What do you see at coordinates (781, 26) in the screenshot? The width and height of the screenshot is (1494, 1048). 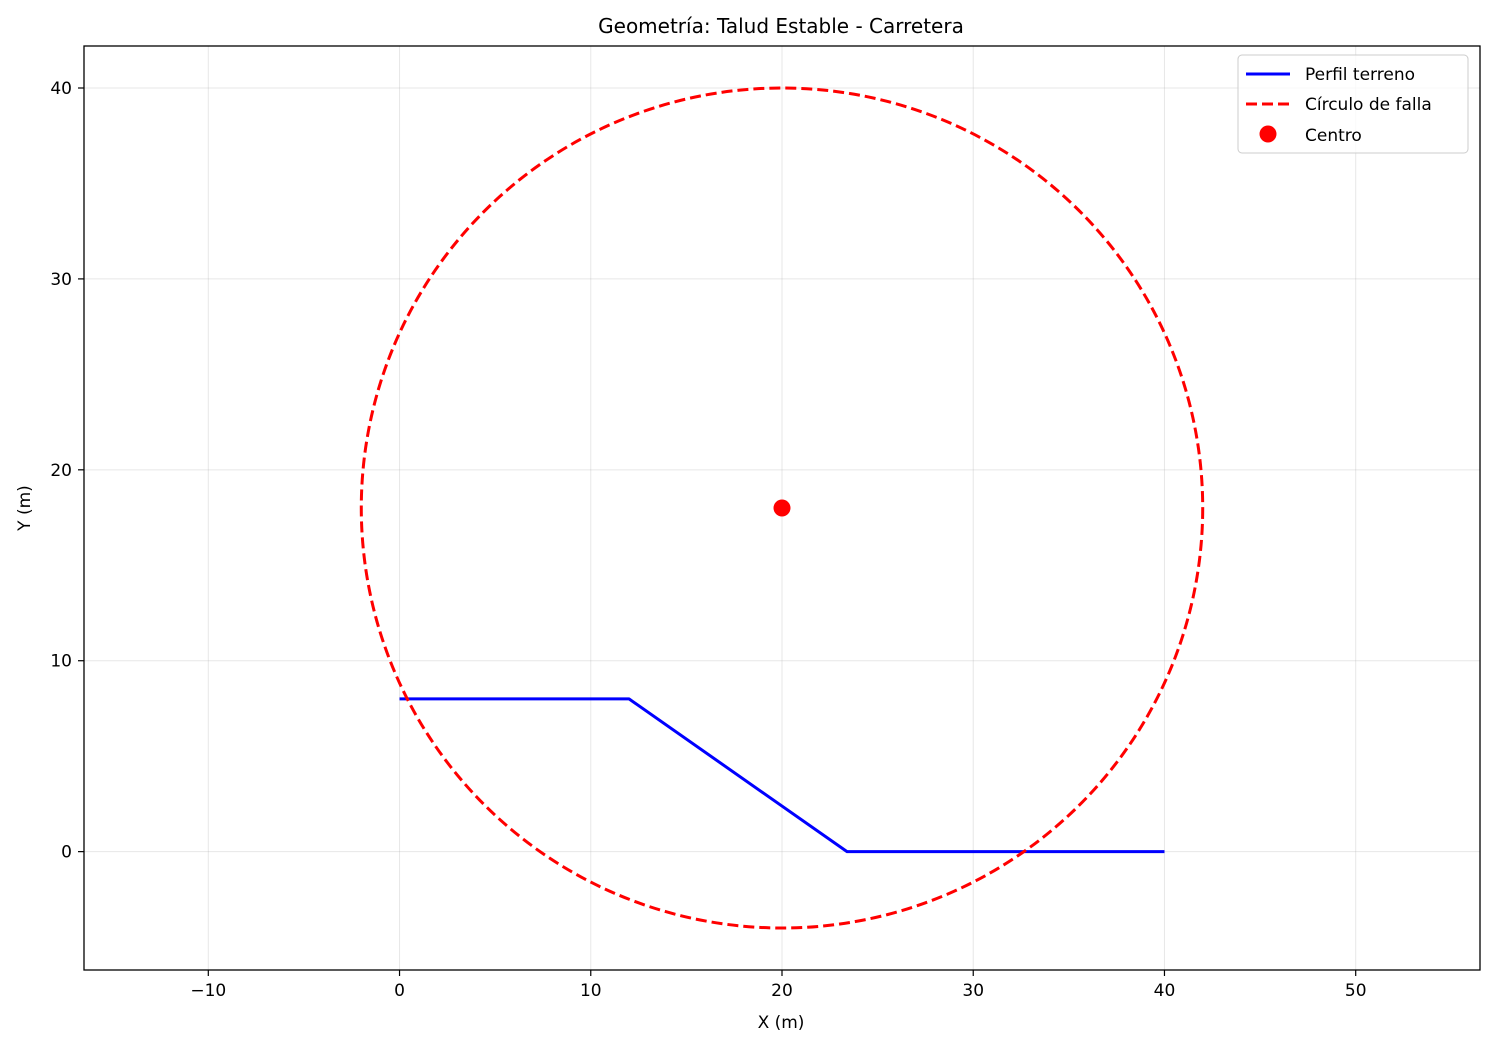 I see `chart-title: Geometría: Talud Estable - Carretera` at bounding box center [781, 26].